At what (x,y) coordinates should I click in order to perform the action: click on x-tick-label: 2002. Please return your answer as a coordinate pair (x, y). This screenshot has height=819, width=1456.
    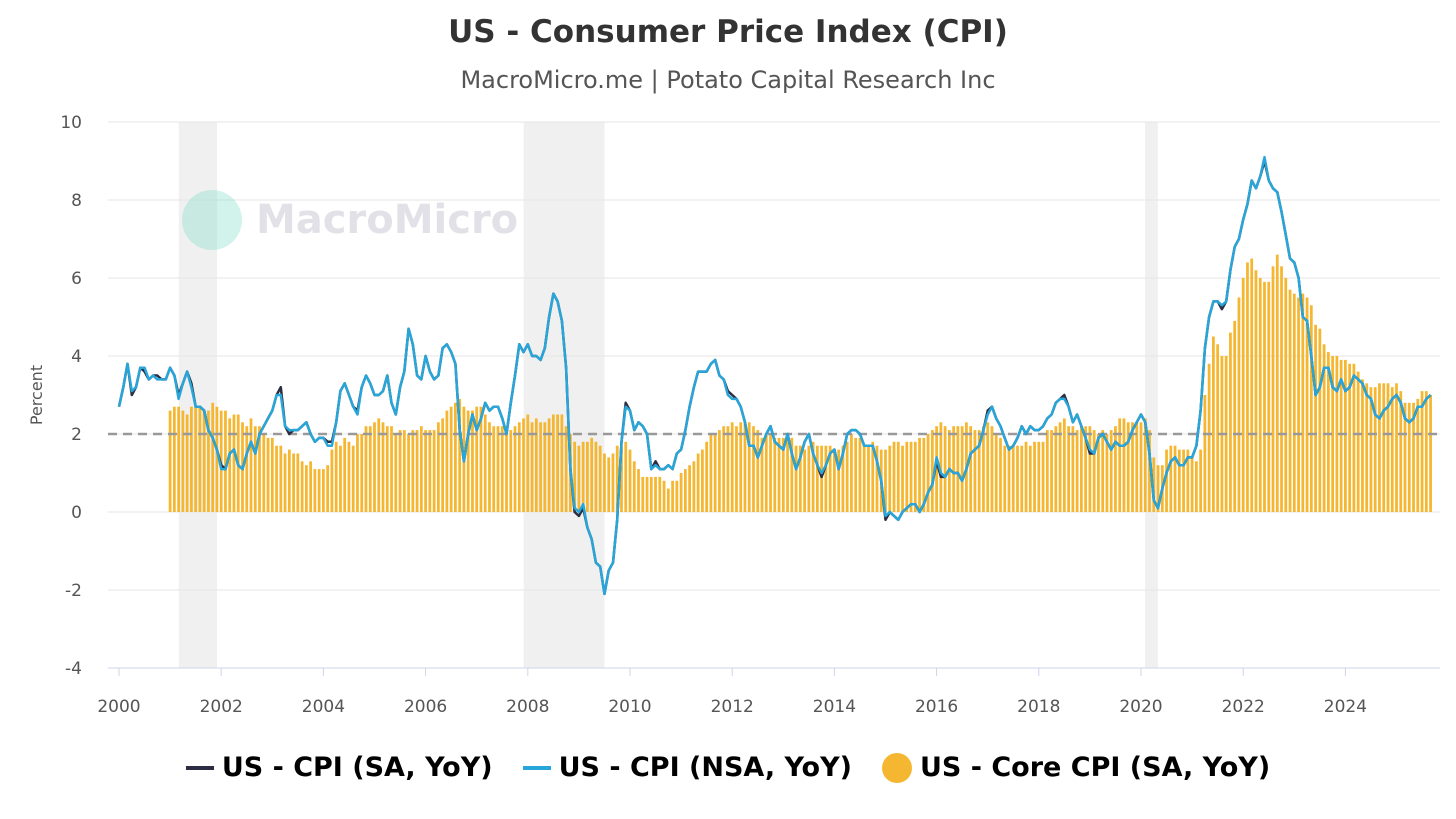
    Looking at the image, I should click on (221, 707).